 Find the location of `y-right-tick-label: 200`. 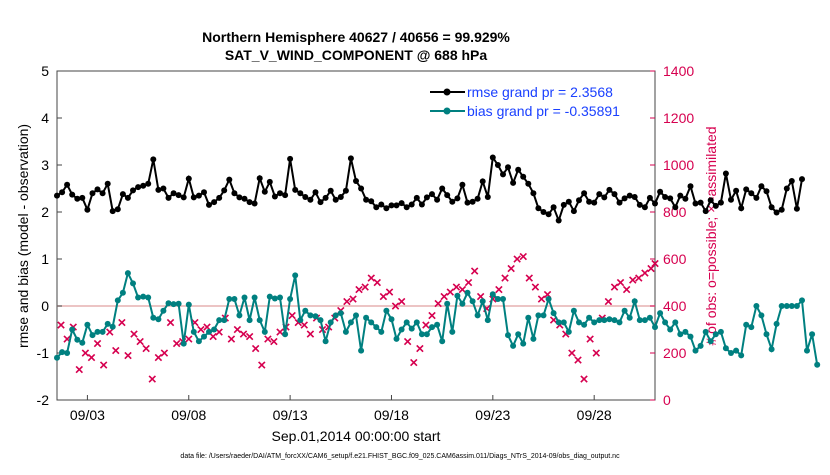

y-right-tick-label: 200 is located at coordinates (675, 353).